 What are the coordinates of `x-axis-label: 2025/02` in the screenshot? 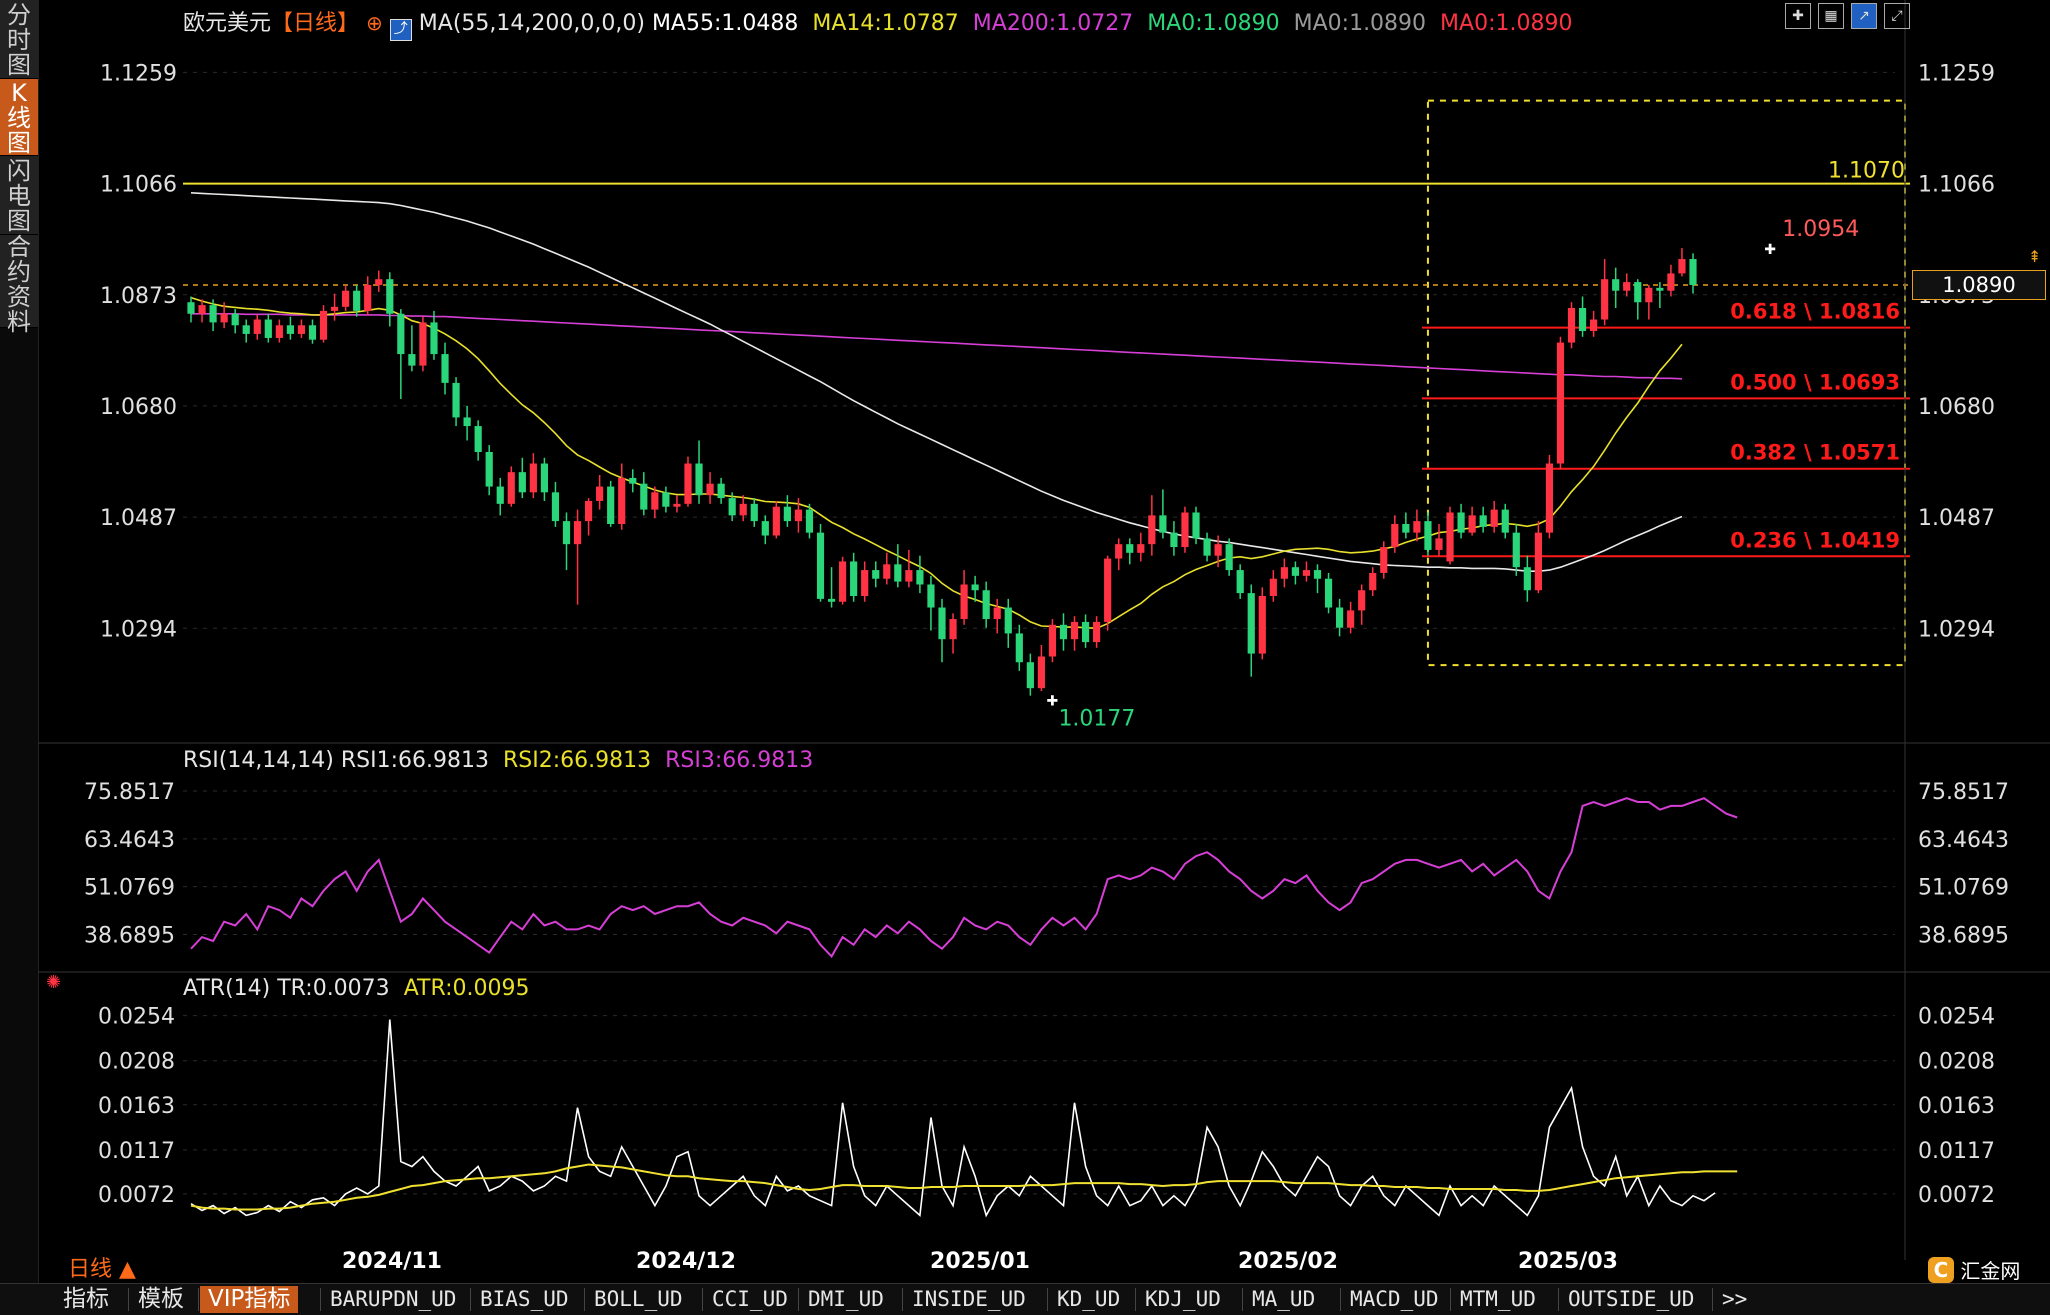 It's located at (1288, 1261).